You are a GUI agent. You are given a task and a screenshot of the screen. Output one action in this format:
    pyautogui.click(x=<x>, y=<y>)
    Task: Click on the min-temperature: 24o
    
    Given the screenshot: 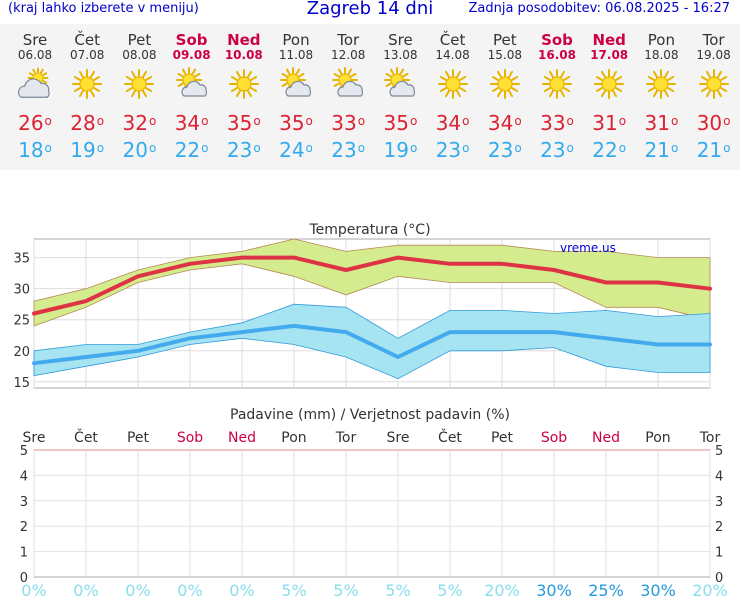 What is the action you would take?
    pyautogui.click(x=296, y=150)
    